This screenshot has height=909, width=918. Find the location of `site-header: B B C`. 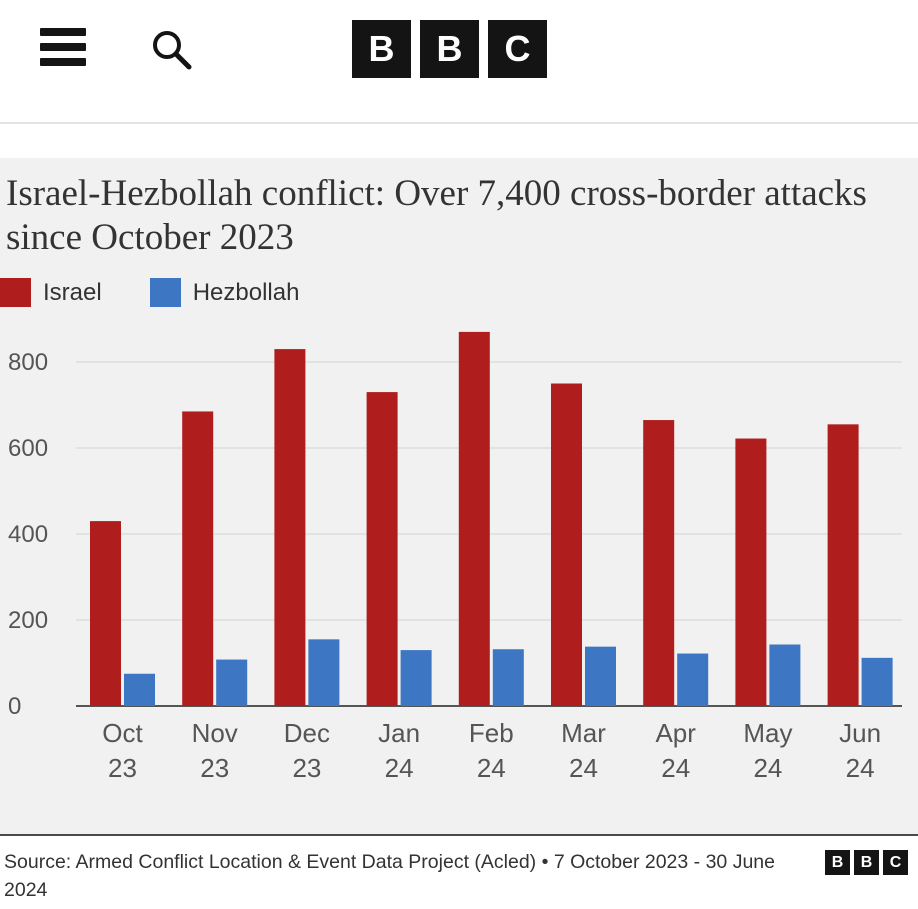

site-header: B B C is located at coordinates (459, 62).